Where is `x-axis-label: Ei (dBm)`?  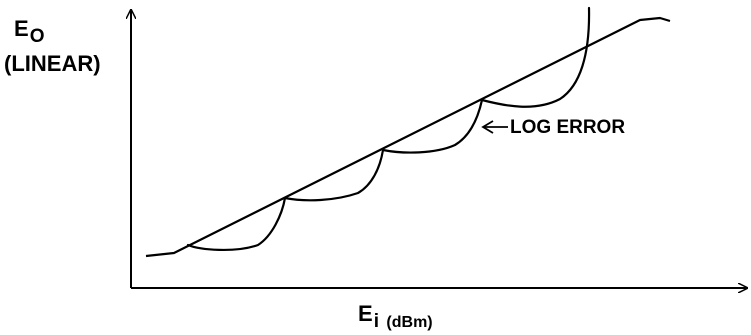 x-axis-label: Ei (dBm) is located at coordinates (395, 316).